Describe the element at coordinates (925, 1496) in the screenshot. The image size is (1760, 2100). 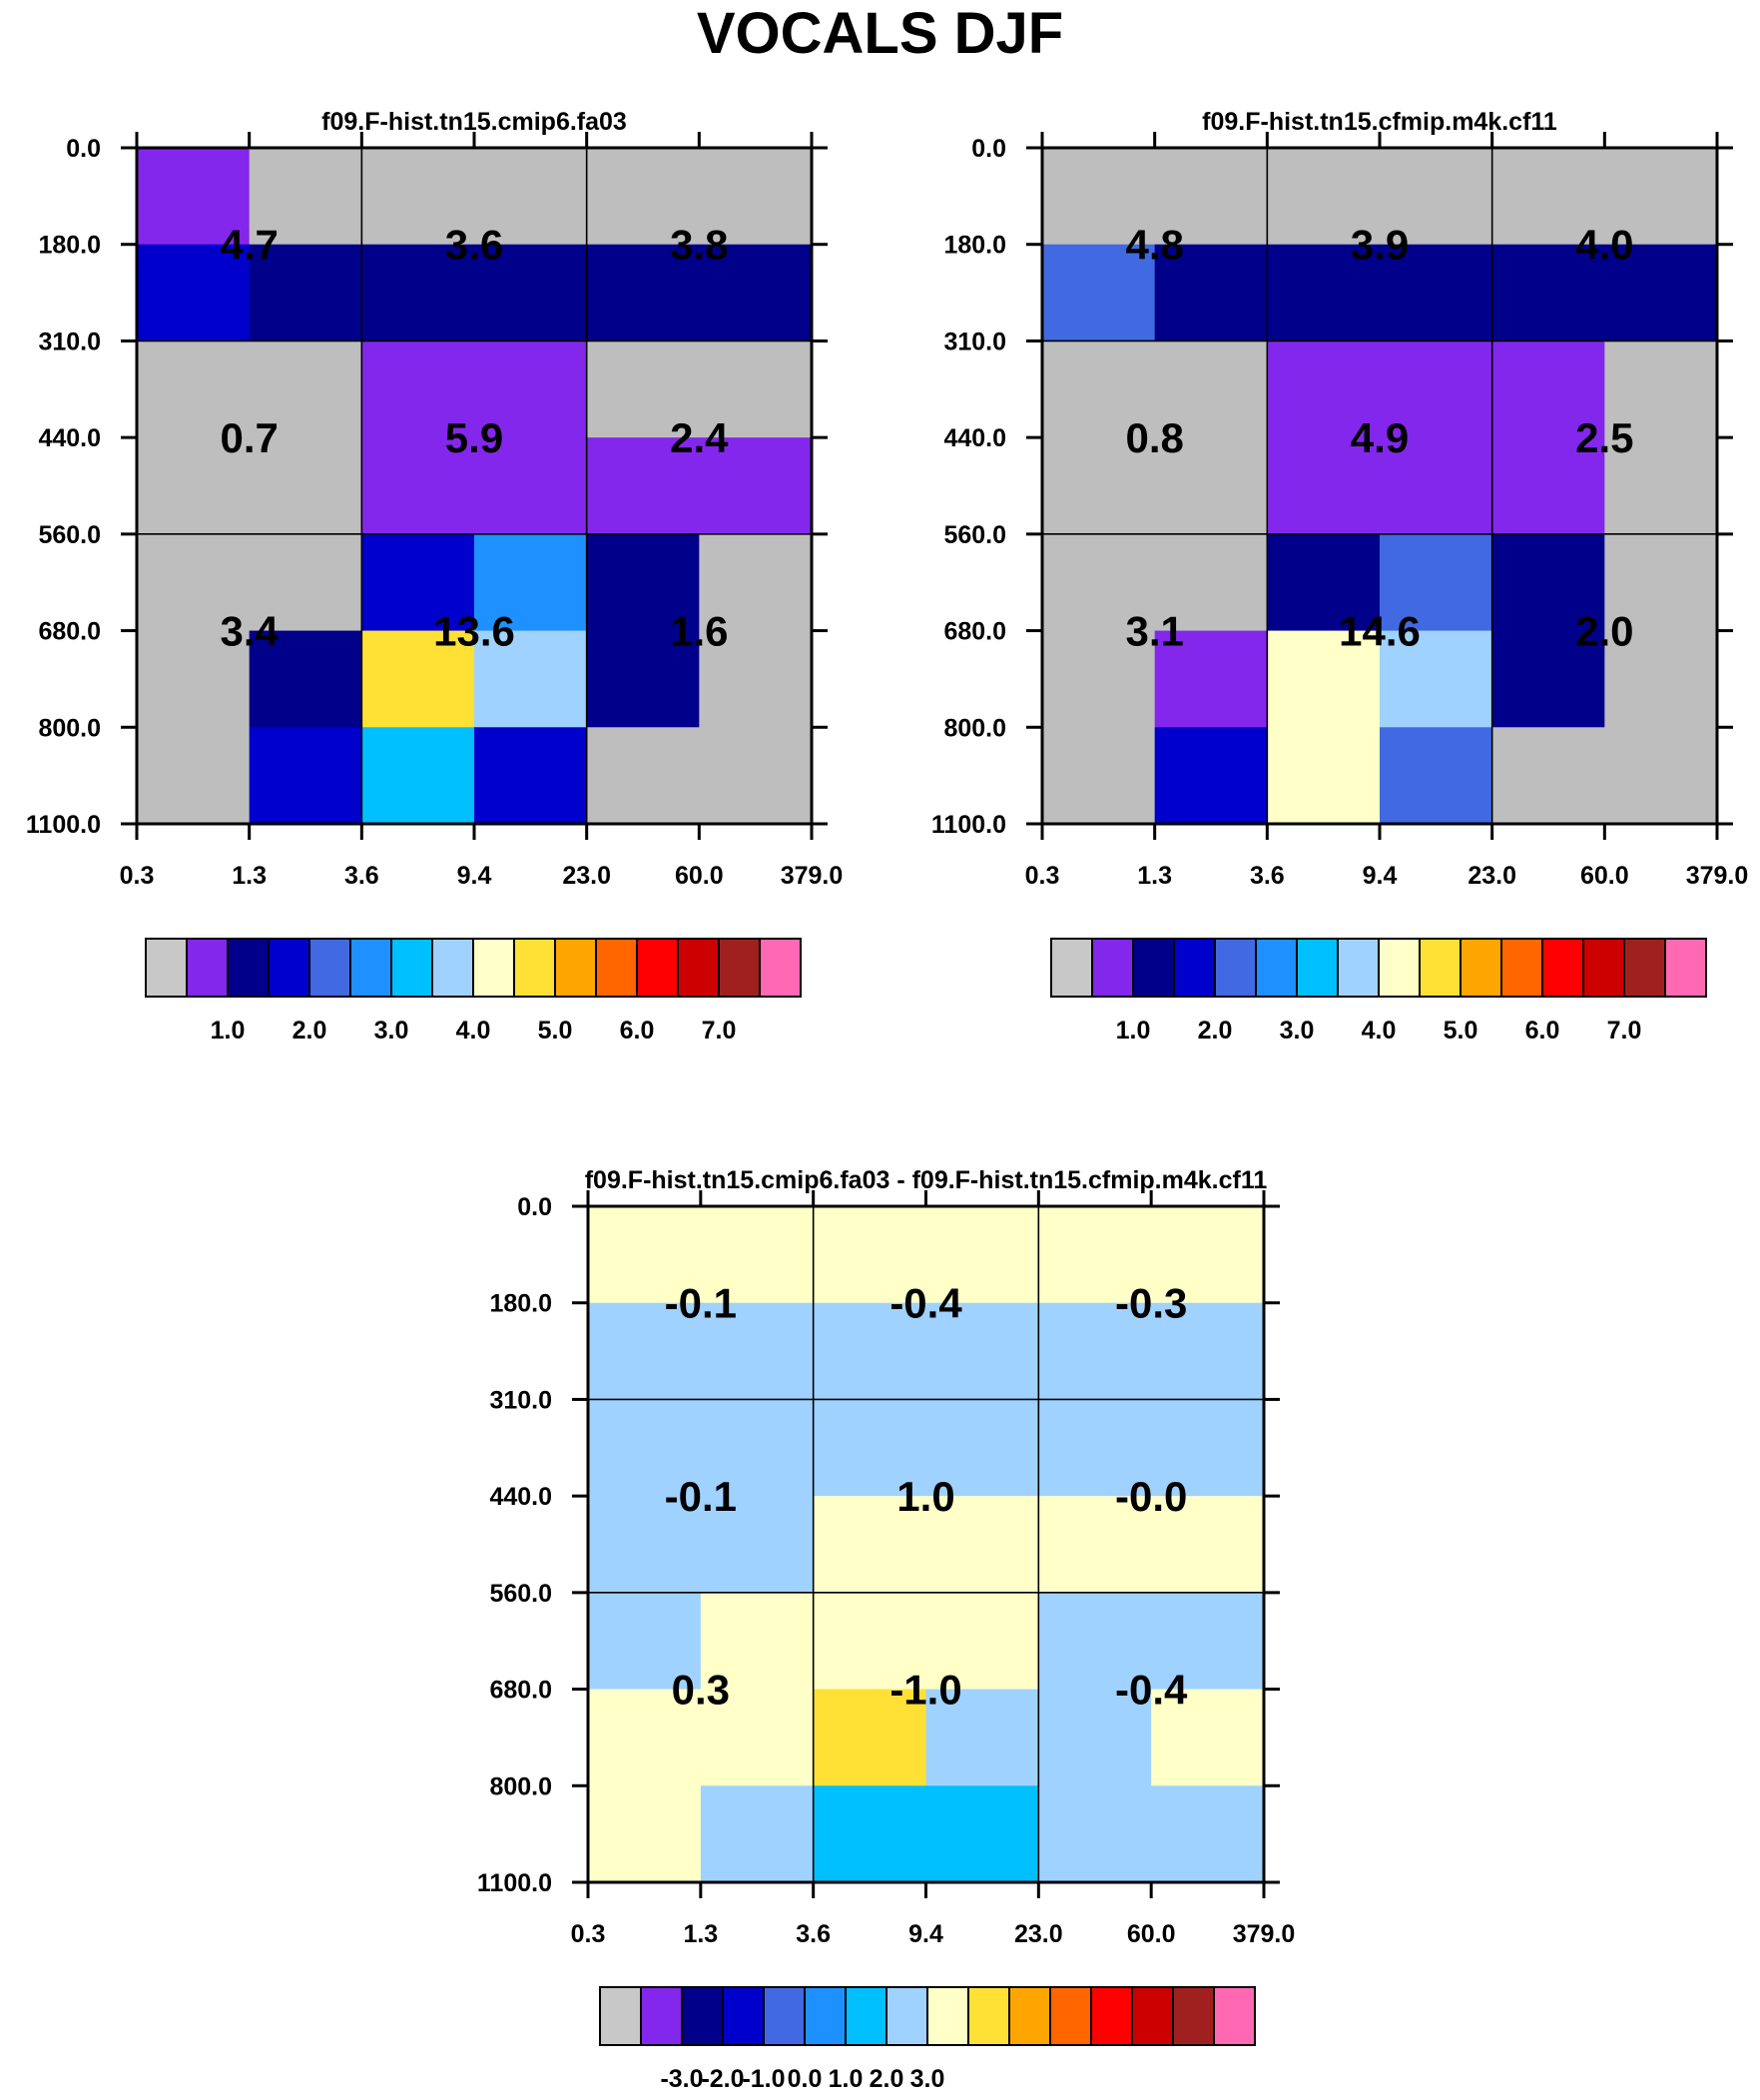
I see `cell-value-label: 1.0` at that location.